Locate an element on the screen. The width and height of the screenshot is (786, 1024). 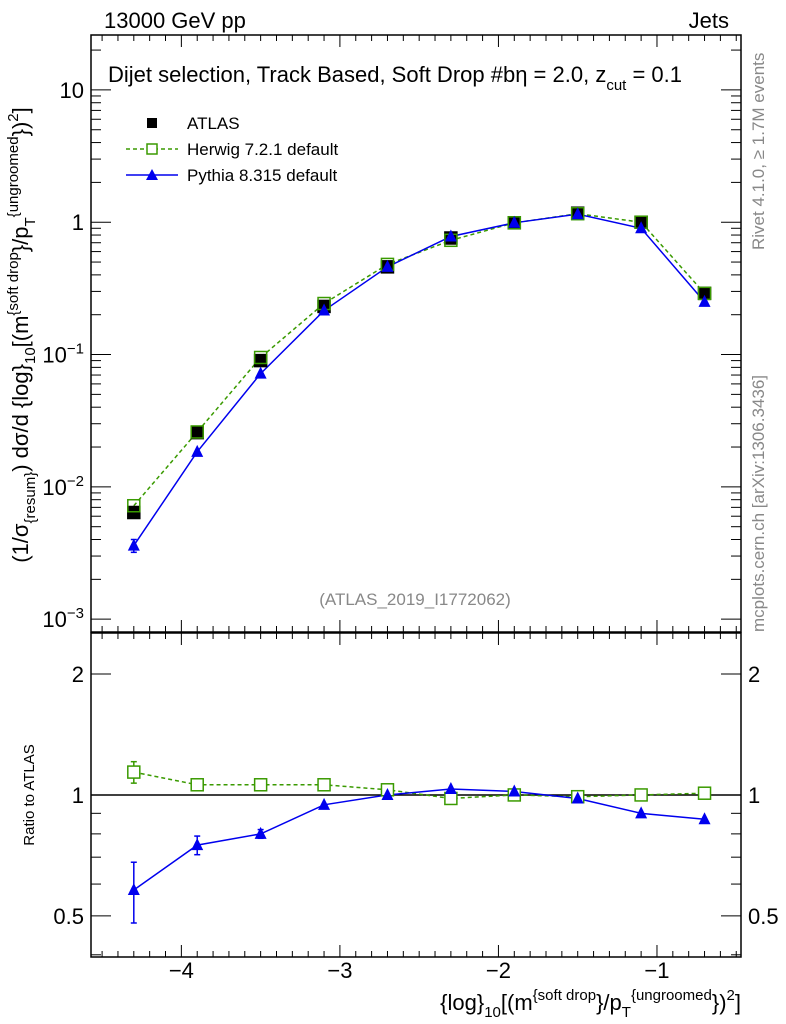
rivet-label: Rivet 4.1.0, ≥ 1.7M events is located at coordinates (758, 151).